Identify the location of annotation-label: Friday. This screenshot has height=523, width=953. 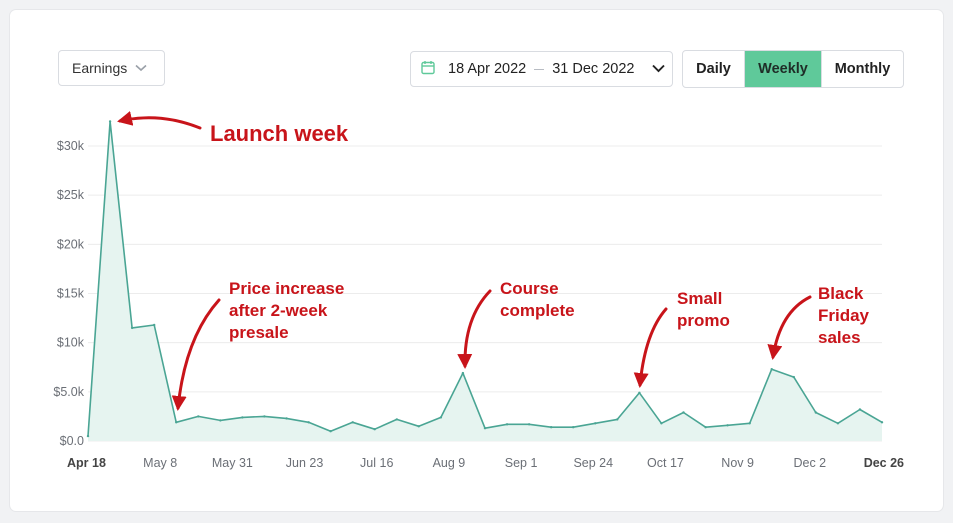
(844, 315).